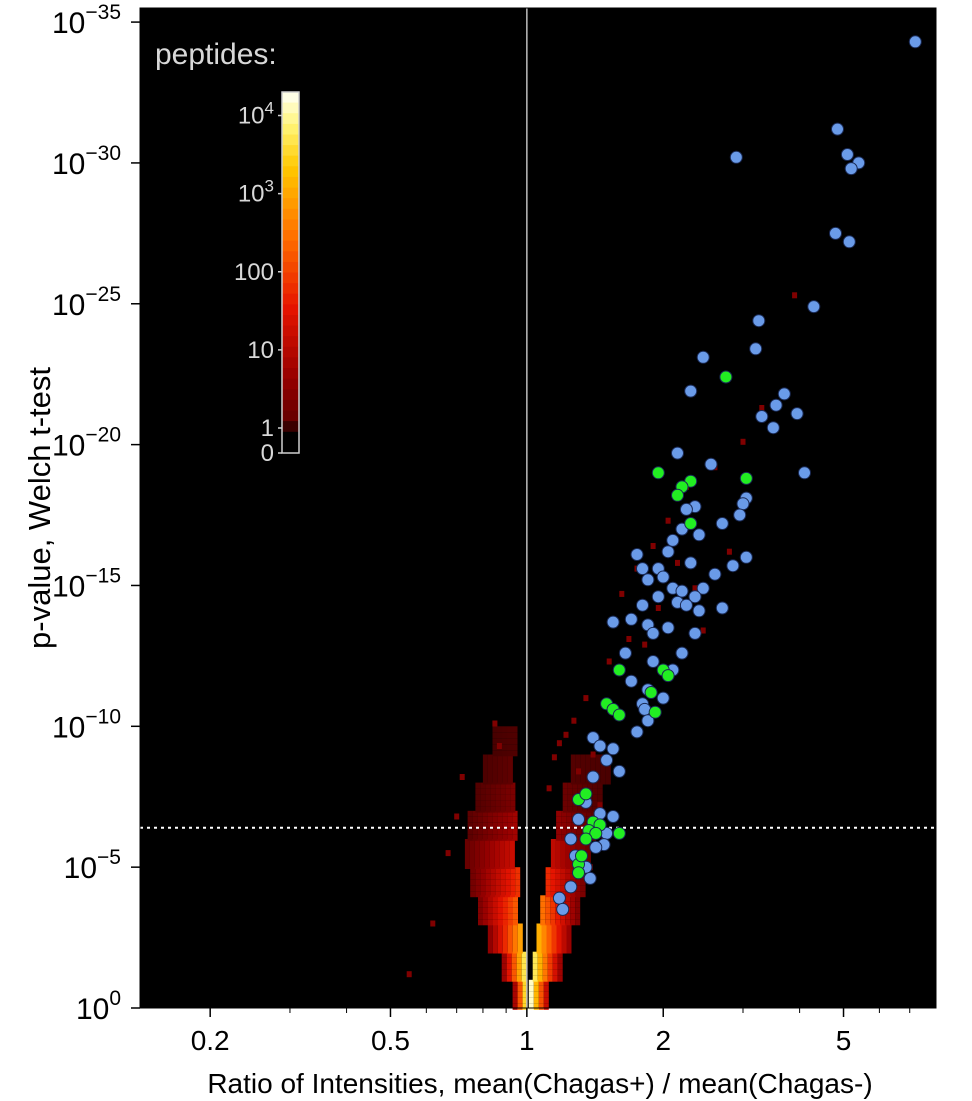 Image resolution: width=972 pixels, height=1101 pixels. Describe the element at coordinates (216, 54) in the screenshot. I see `colorbar-title: peptides:` at that location.